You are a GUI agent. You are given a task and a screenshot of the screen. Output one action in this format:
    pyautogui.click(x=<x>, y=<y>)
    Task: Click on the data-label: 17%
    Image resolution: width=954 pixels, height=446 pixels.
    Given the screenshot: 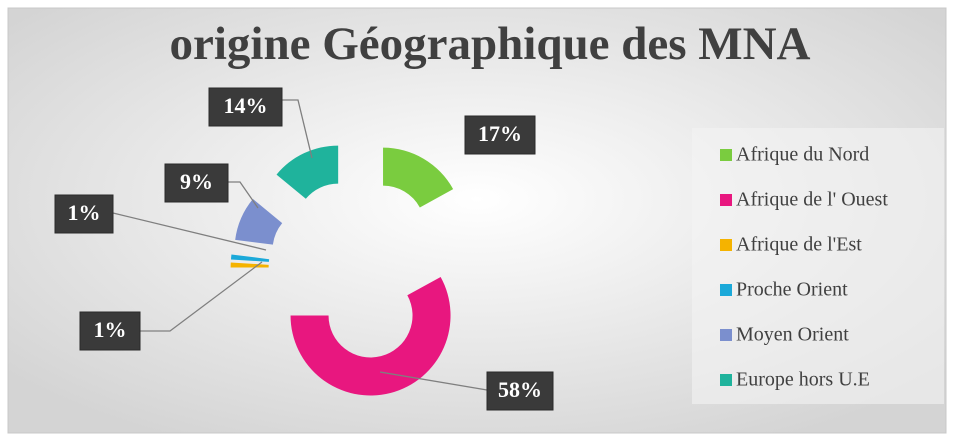 What is the action you would take?
    pyautogui.click(x=500, y=133)
    